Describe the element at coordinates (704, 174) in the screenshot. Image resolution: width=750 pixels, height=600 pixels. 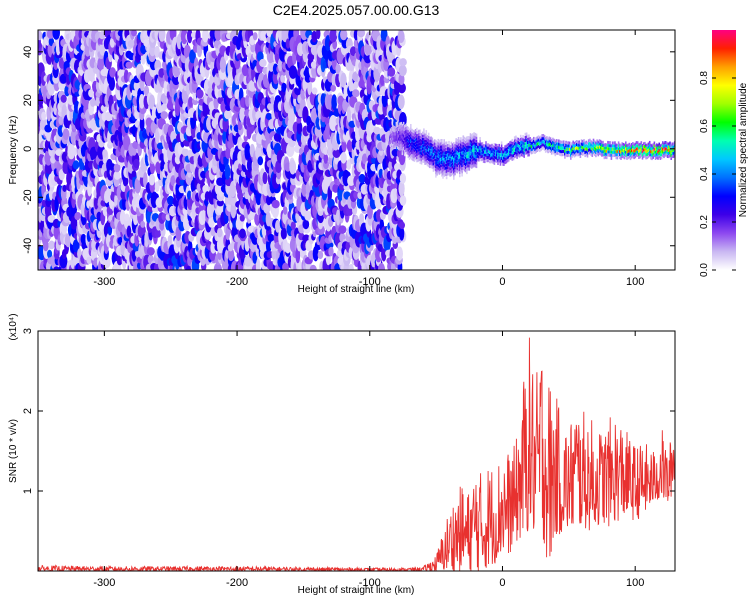
I see `colorbar-tick-label: 0.4` at that location.